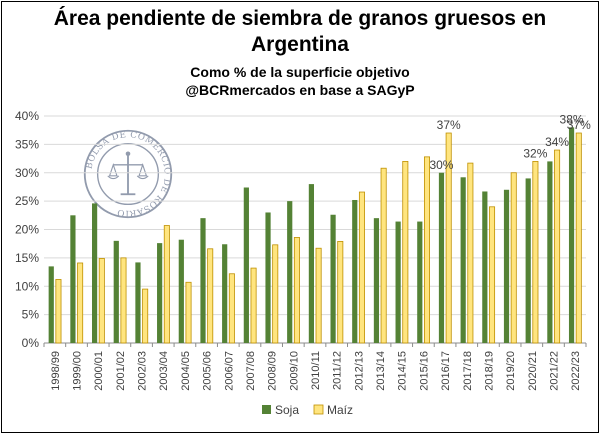  What do you see at coordinates (316, 370) in the screenshot?
I see `x-tick-label: 2010/11` at bounding box center [316, 370].